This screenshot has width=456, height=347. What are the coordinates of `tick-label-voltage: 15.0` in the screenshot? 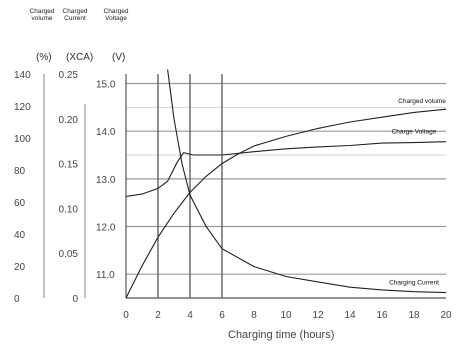 It's located at (106, 85).